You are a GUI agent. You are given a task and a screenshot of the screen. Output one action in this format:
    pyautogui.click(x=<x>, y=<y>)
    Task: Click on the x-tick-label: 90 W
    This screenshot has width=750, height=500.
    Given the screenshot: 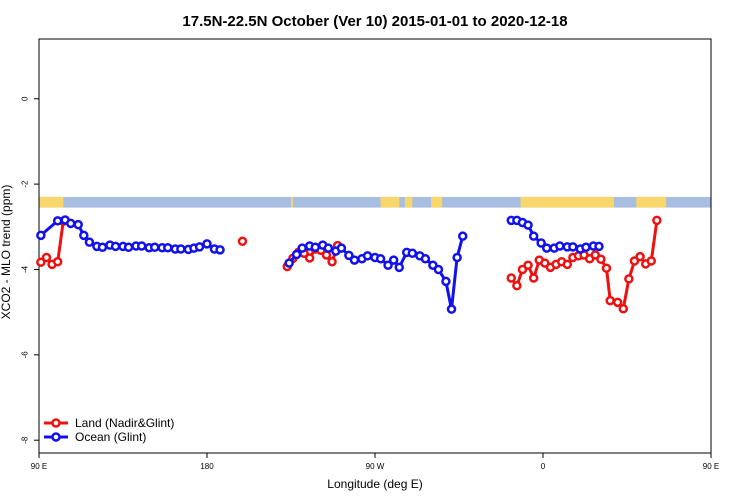 What is the action you would take?
    pyautogui.click(x=375, y=466)
    